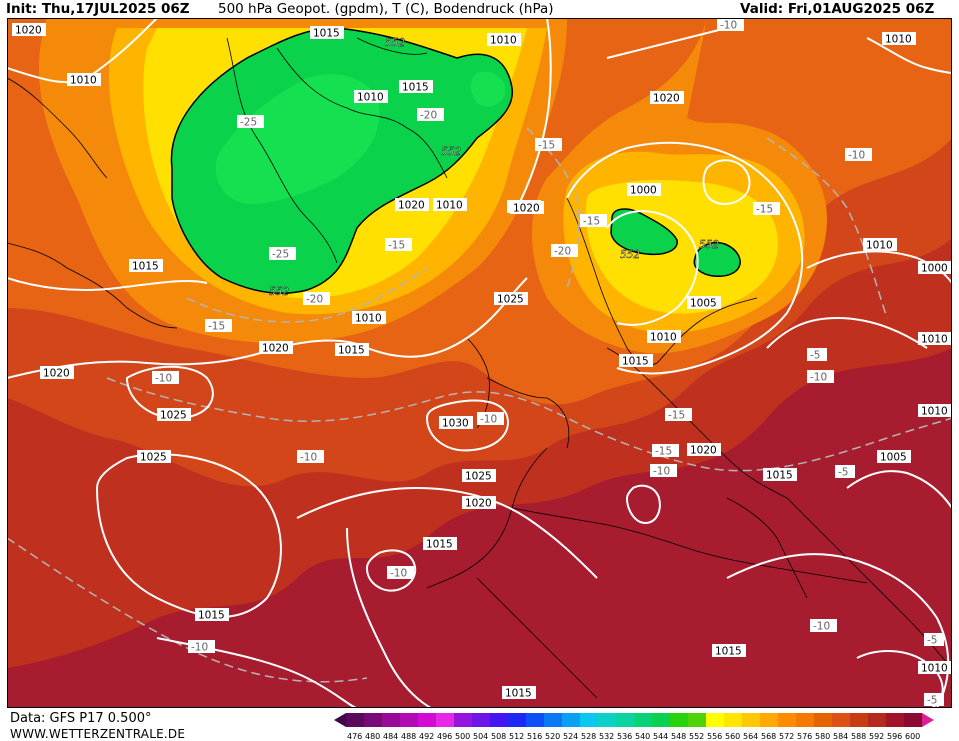  I want to click on legend-value: 484, so click(390, 736).